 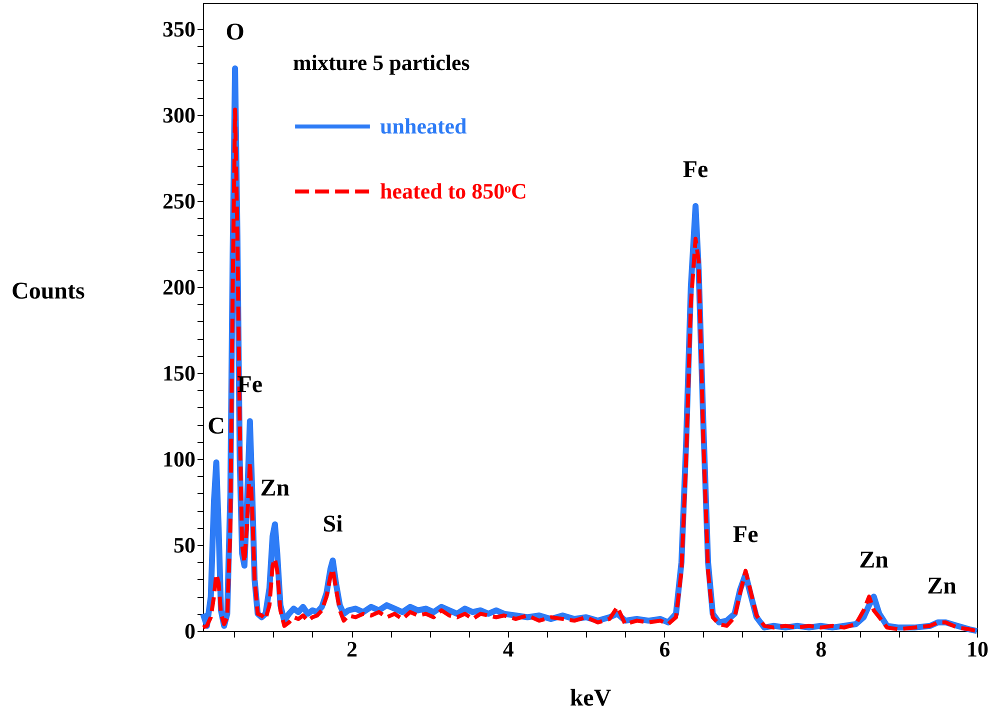 What do you see at coordinates (185, 545) in the screenshot?
I see `y-tick-label: 50` at bounding box center [185, 545].